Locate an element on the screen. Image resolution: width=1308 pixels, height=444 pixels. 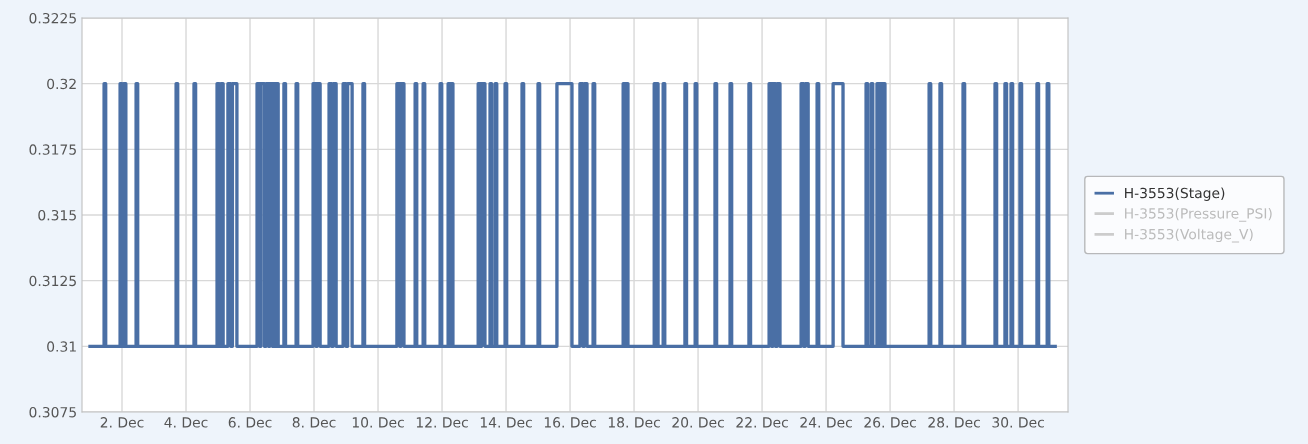
legend-label: H-3553(Stage) is located at coordinates (1175, 194).